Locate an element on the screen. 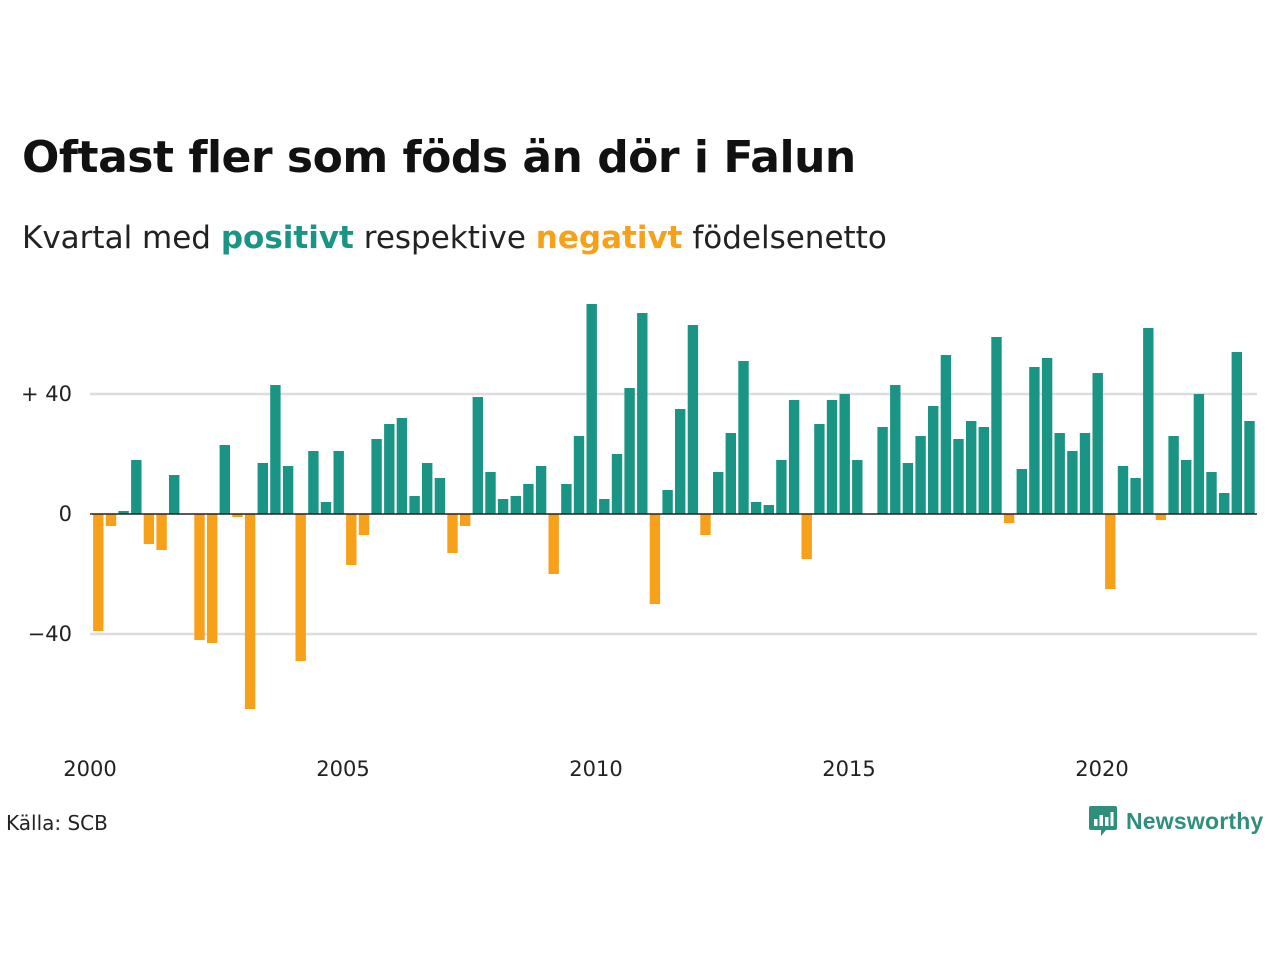  newsworthy-logo-icon is located at coordinates (1103, 821).